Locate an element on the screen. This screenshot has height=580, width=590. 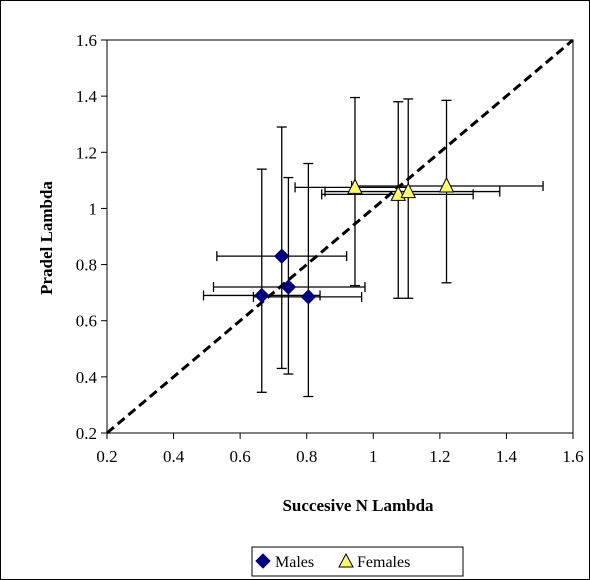
legend-males-label: Males is located at coordinates (294, 562).